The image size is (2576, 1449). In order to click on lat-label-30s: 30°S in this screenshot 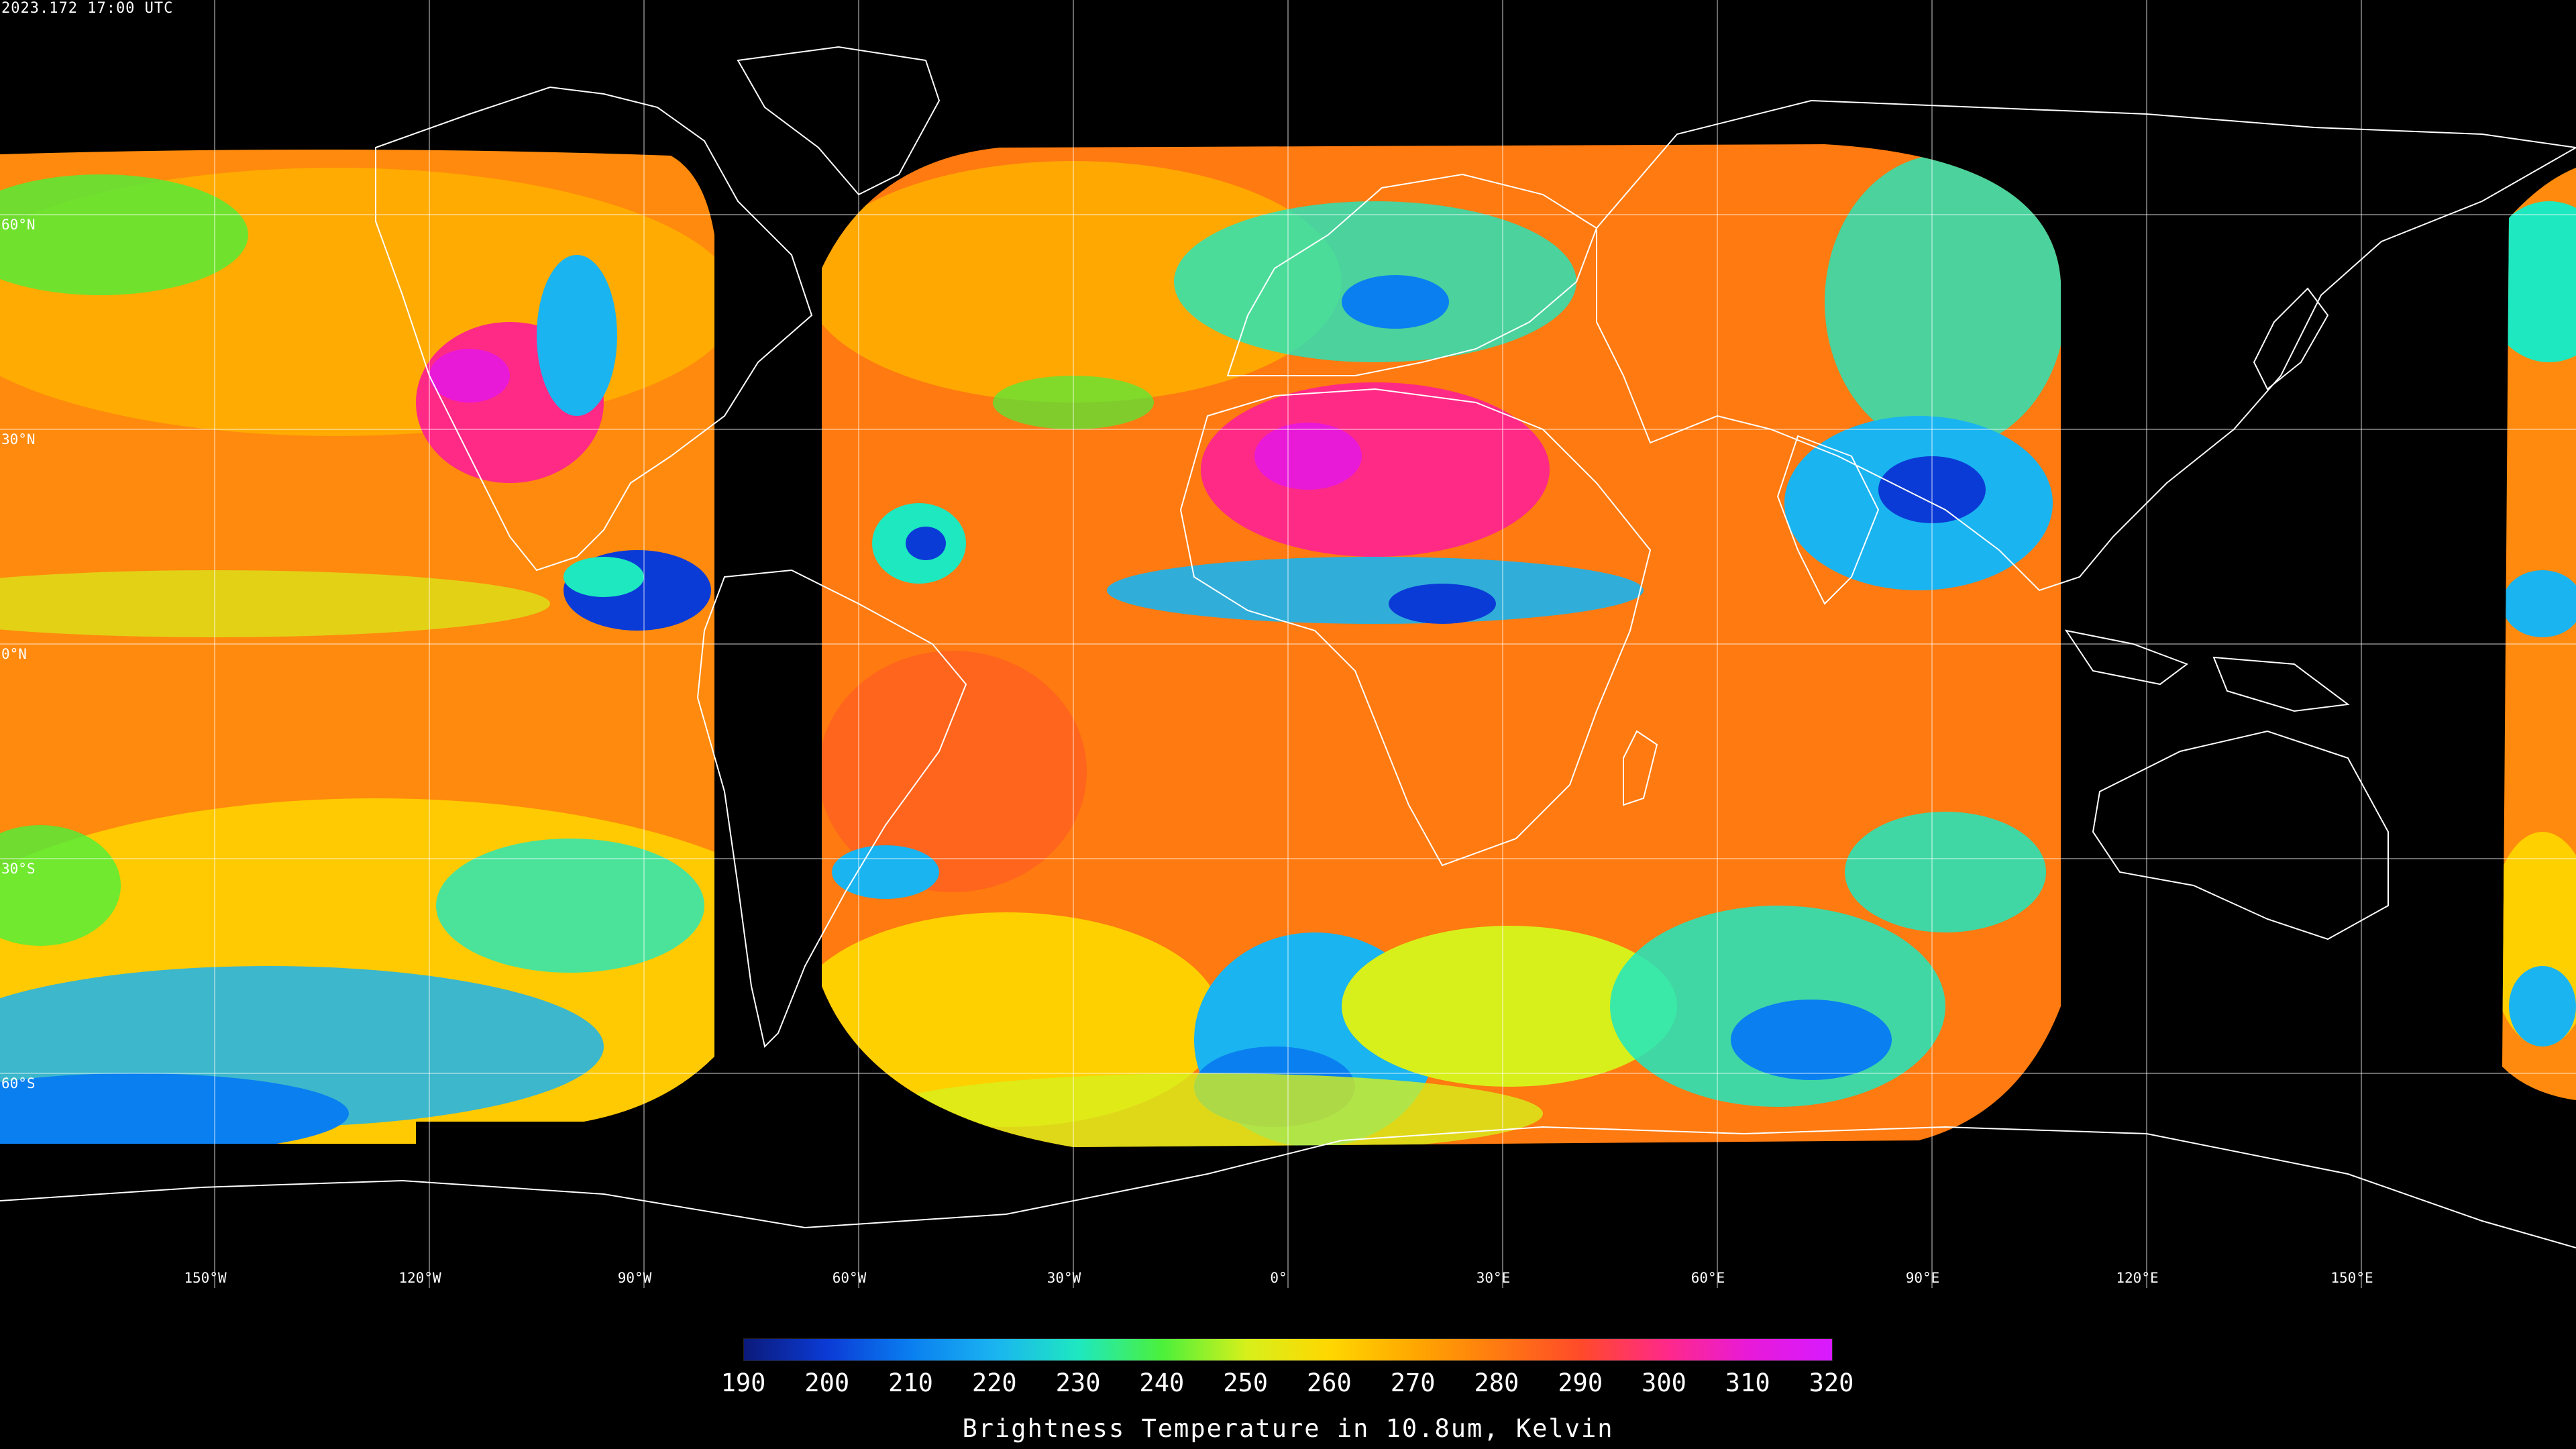, I will do `click(18, 869)`.